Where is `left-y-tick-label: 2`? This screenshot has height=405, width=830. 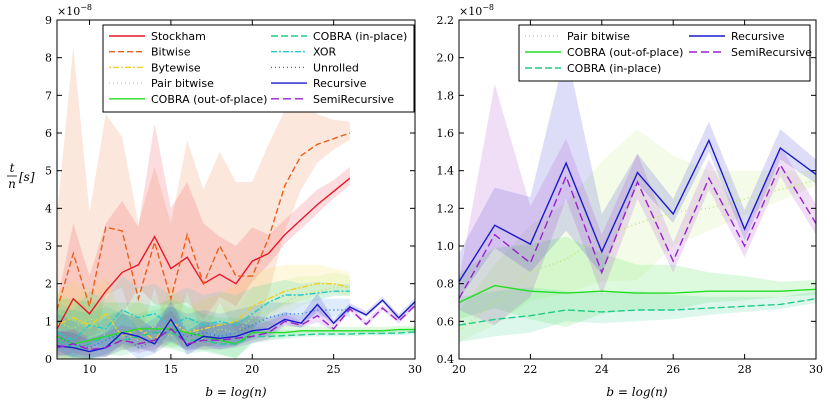
left-y-tick-label: 2 is located at coordinates (48, 284).